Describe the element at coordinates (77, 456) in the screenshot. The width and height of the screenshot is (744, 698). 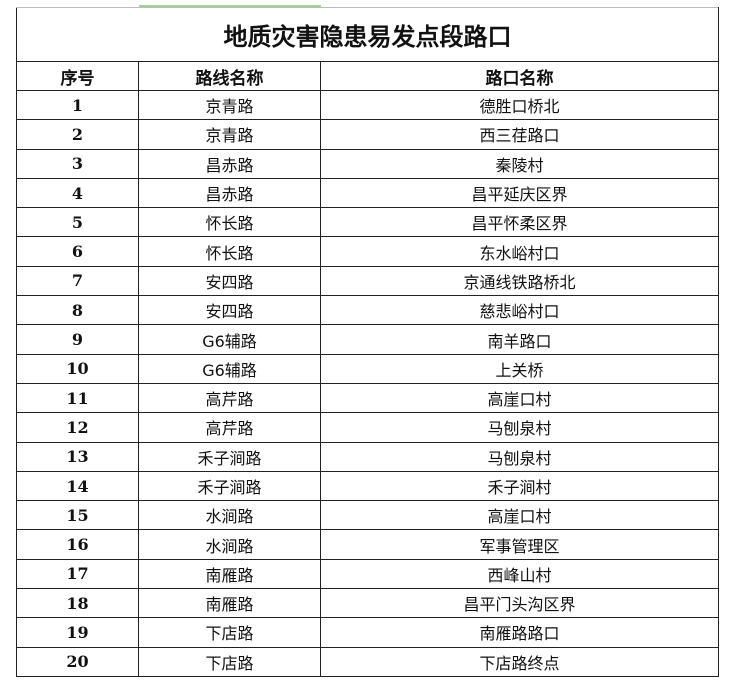
I see `cell-index: 13` at that location.